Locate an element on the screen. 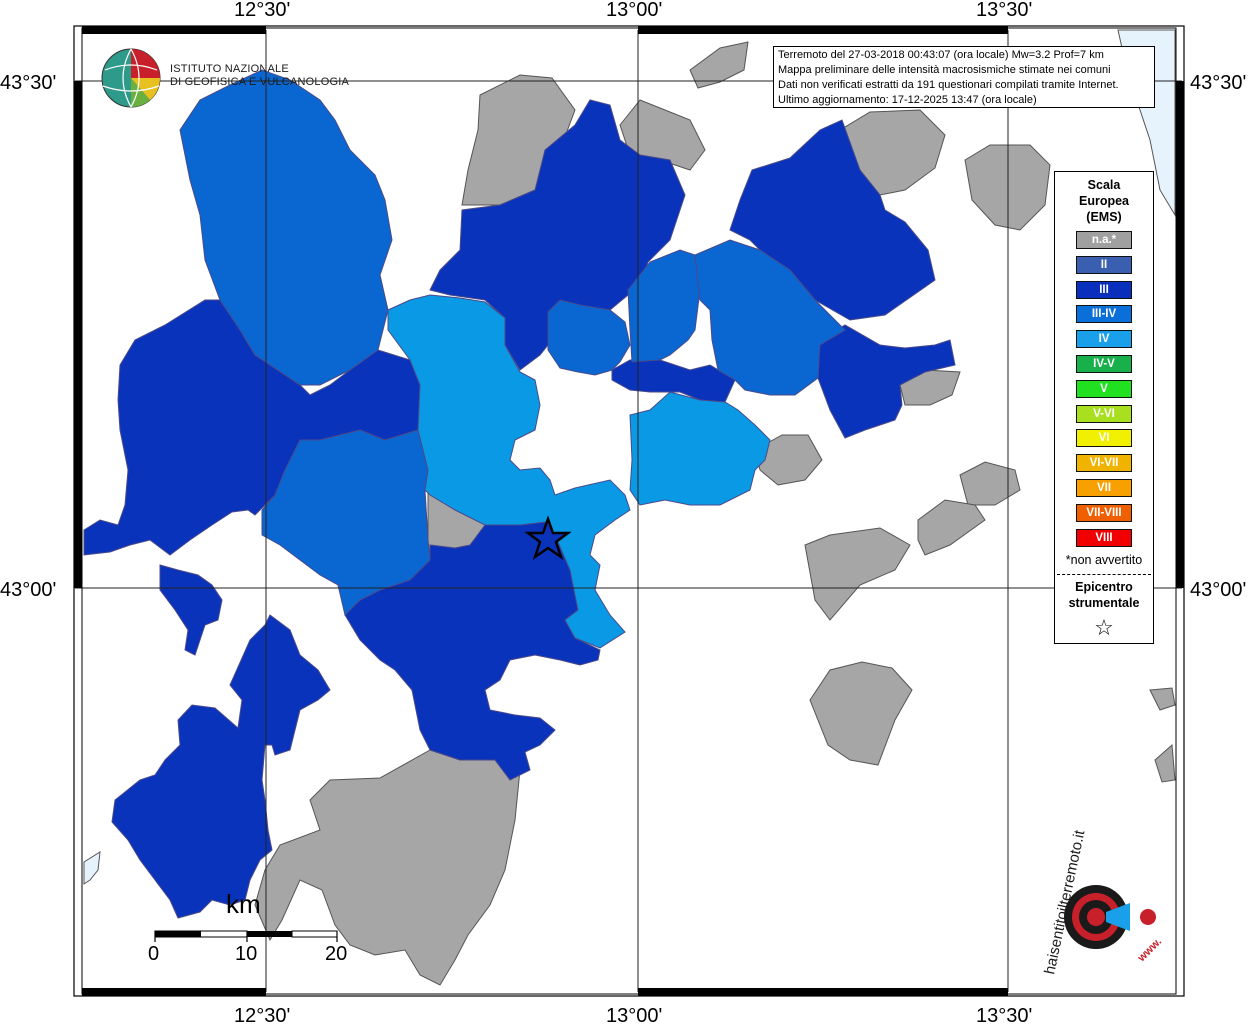  lon-label-top-1: 12°30' is located at coordinates (262, 10).